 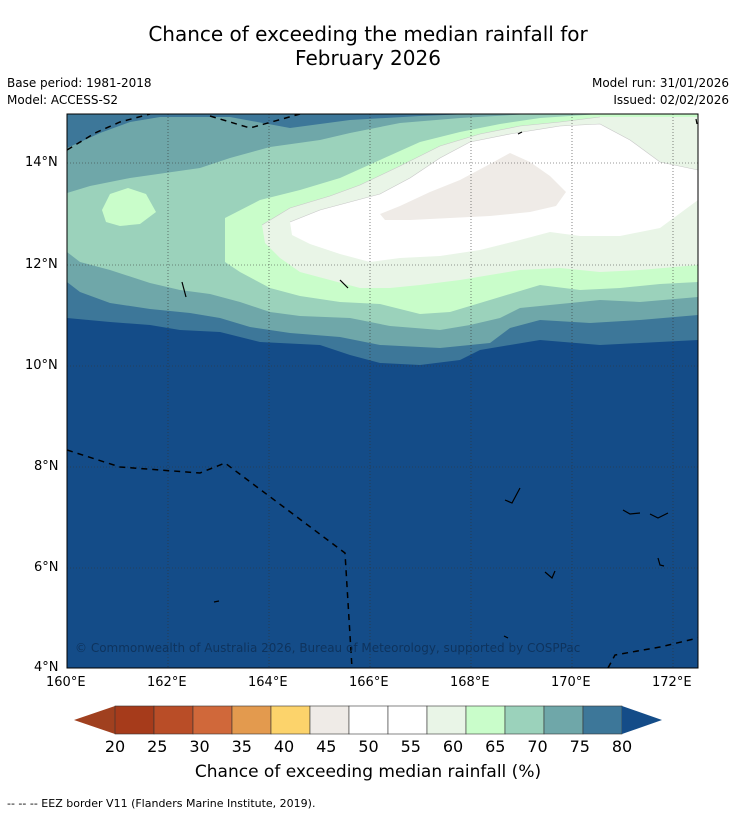 What do you see at coordinates (255, 121) in the screenshot?
I see `eez-border-north` at bounding box center [255, 121].